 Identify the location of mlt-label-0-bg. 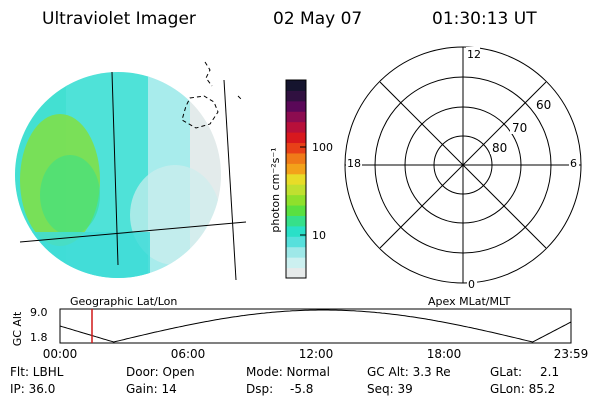
(472, 283).